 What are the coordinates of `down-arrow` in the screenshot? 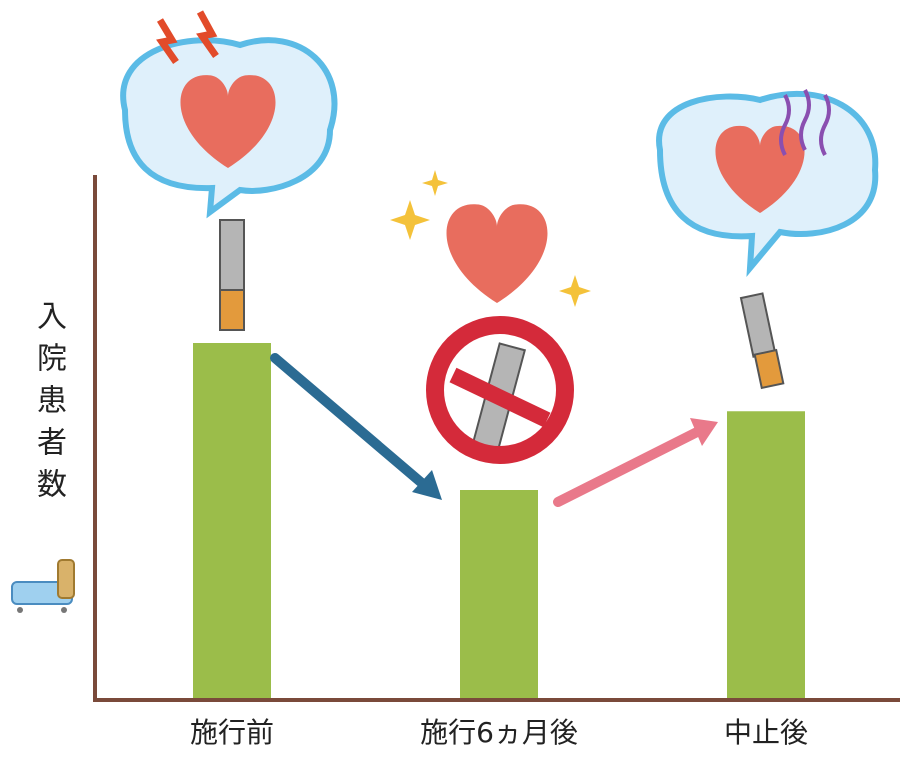 It's located at (356, 426).